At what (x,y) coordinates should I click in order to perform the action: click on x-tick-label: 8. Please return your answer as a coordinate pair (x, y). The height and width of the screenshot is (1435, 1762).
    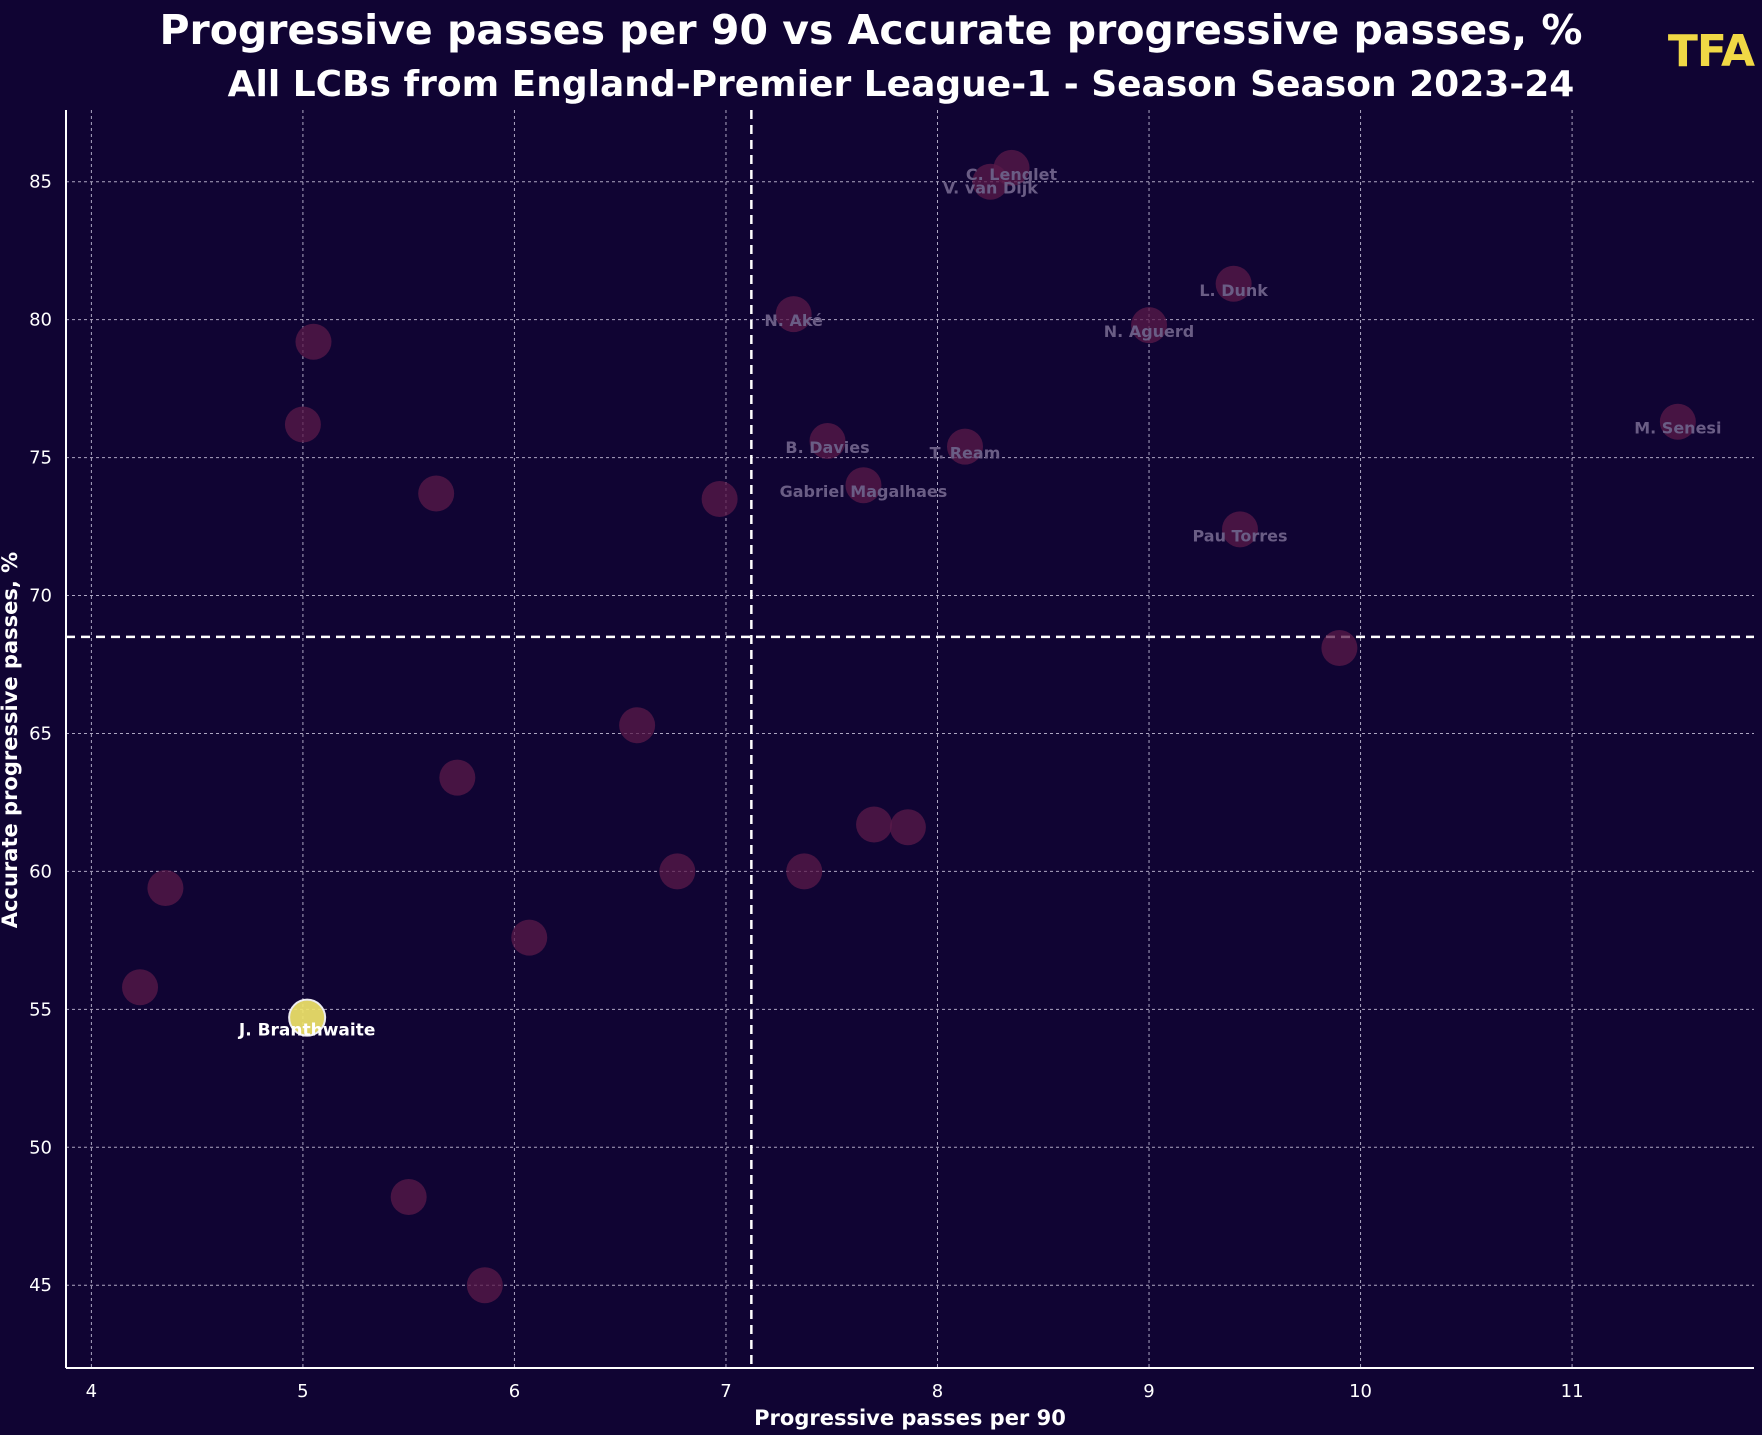
    Looking at the image, I should click on (937, 1391).